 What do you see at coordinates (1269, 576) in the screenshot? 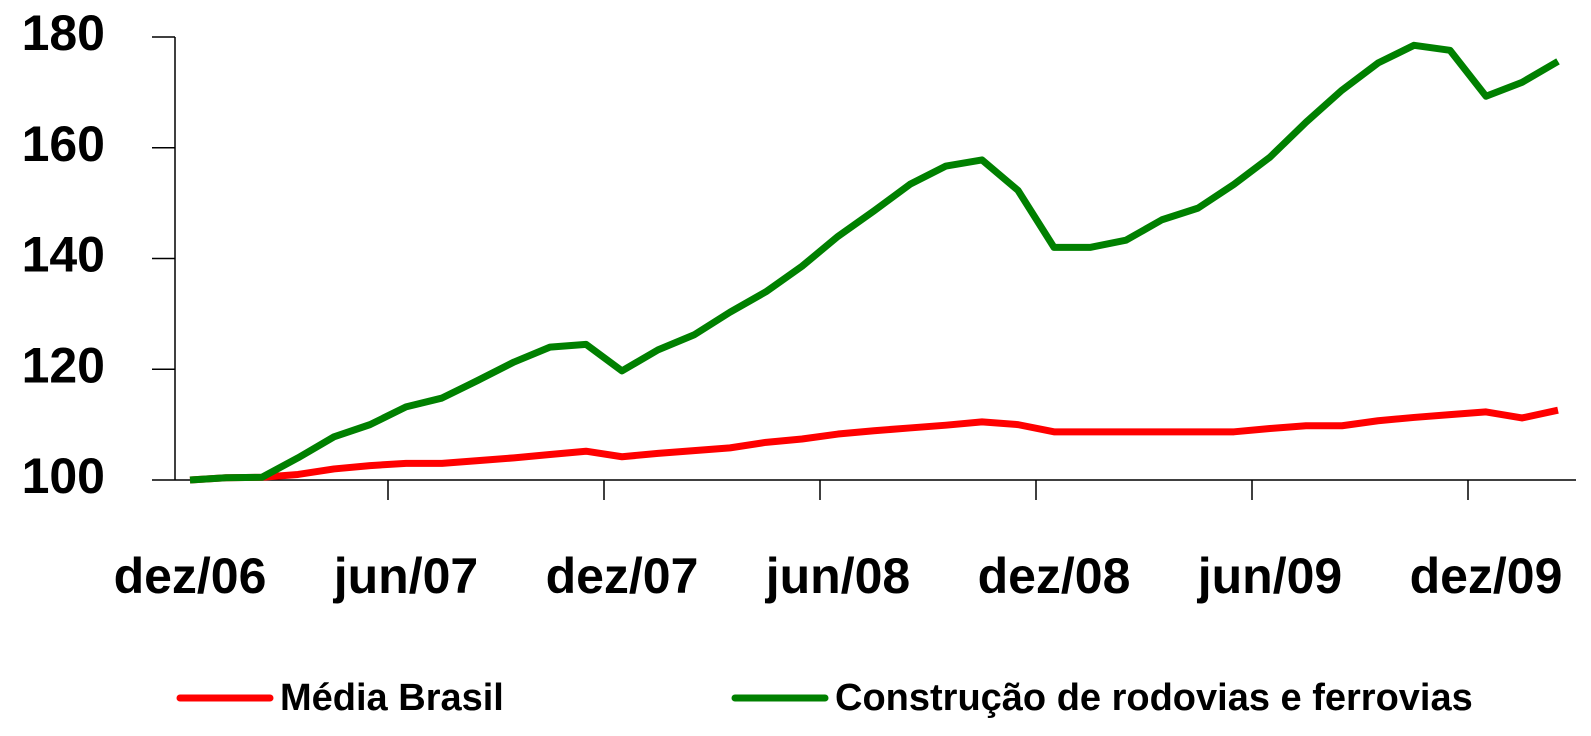
I see `x-tick-label: jun/09` at bounding box center [1269, 576].